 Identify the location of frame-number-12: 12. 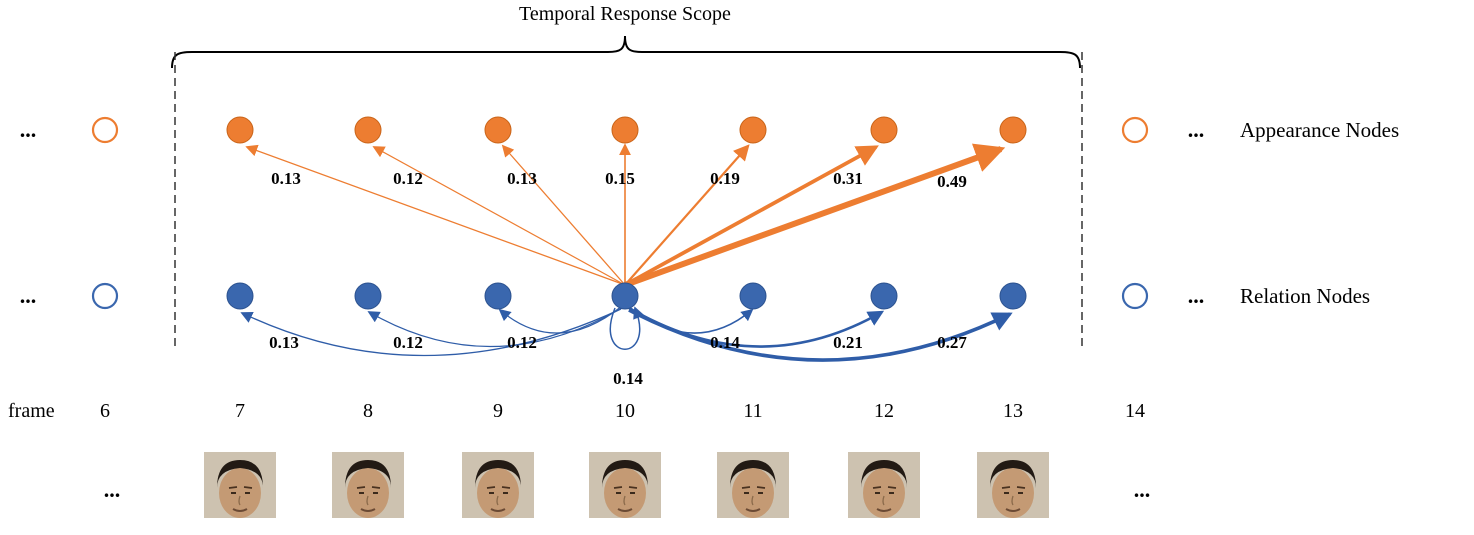
(884, 411).